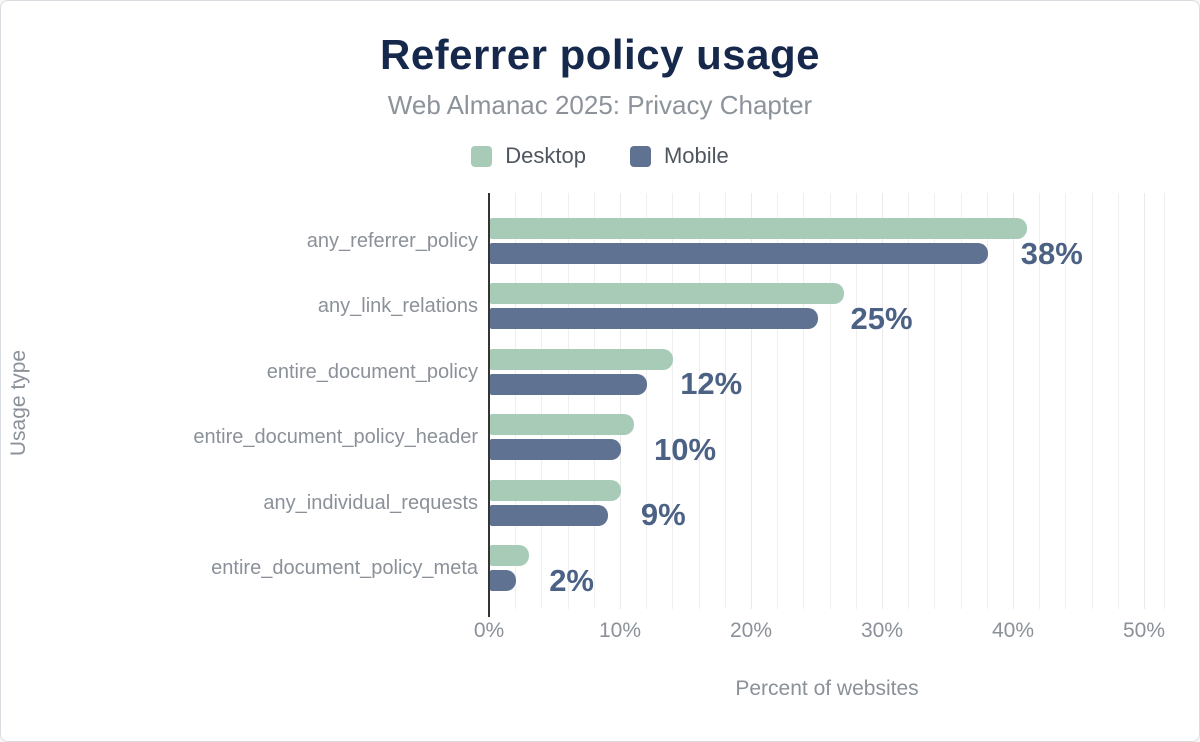 This screenshot has width=1200, height=742. Describe the element at coordinates (372, 371) in the screenshot. I see `category-label: entire_document_policy` at that location.